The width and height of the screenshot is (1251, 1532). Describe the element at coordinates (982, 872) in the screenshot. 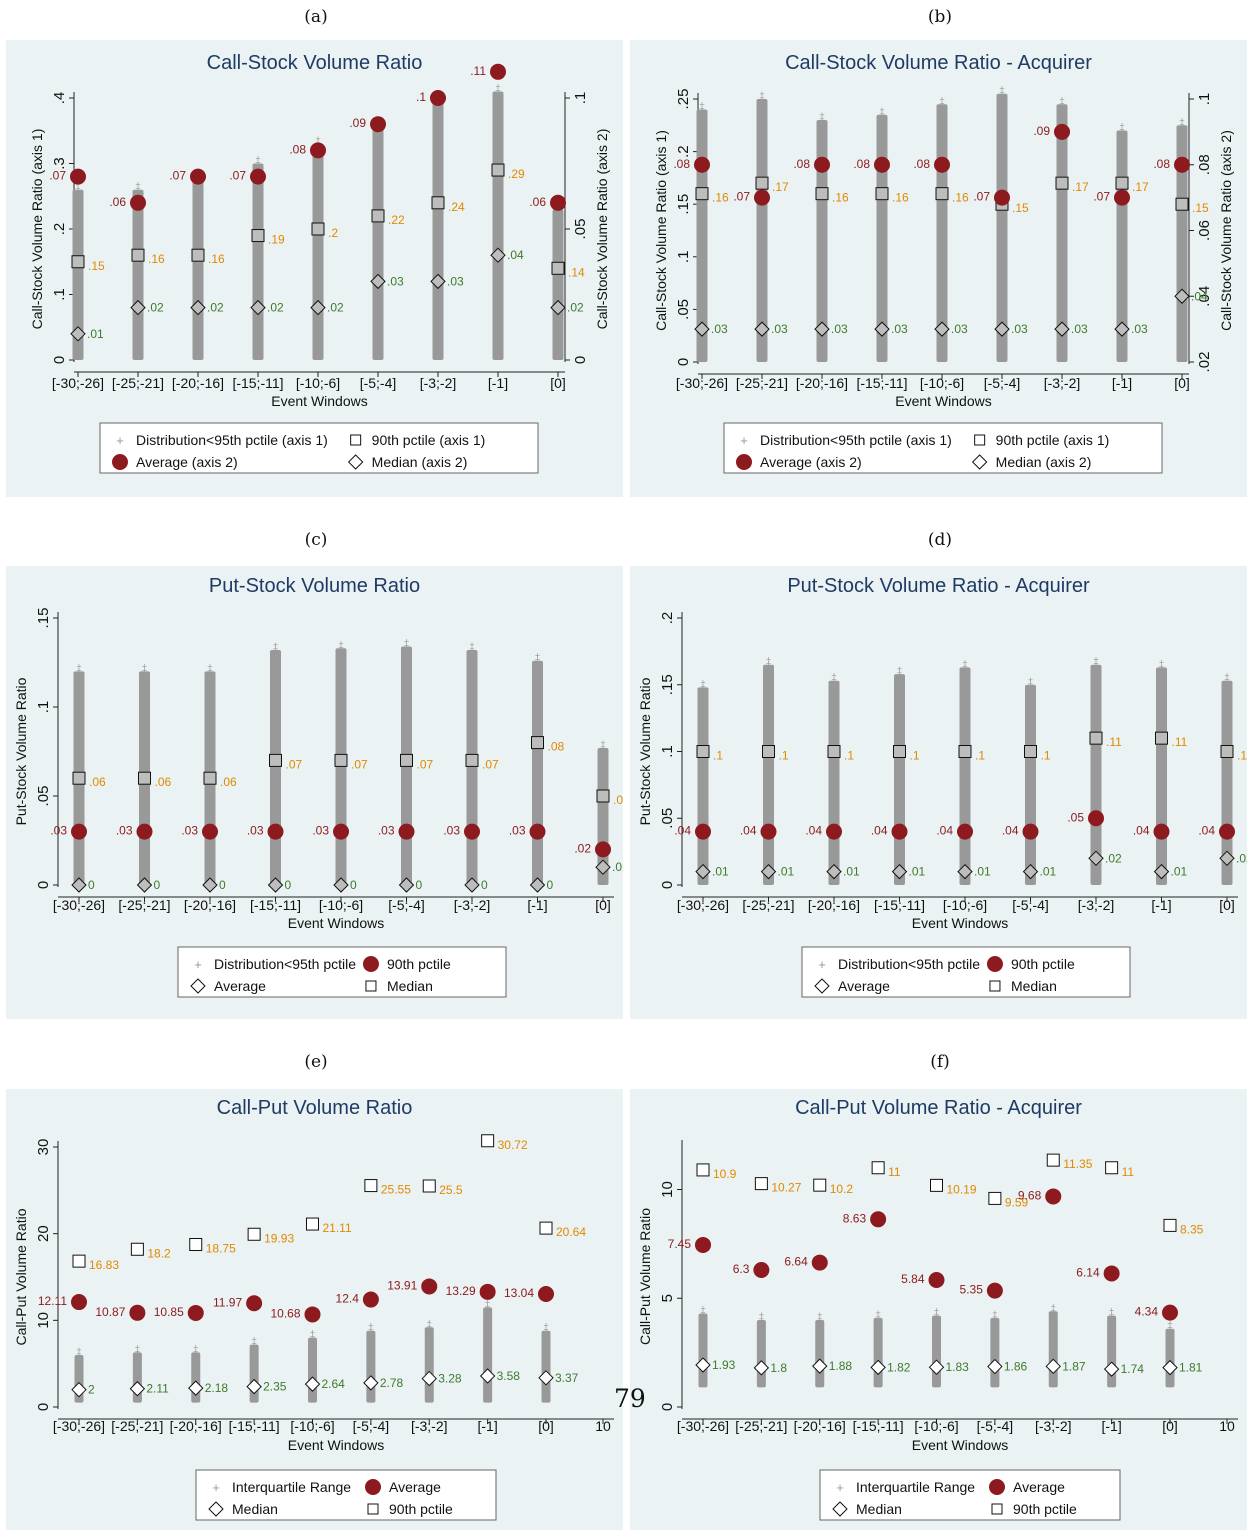

I see `median-label: .01` at that location.